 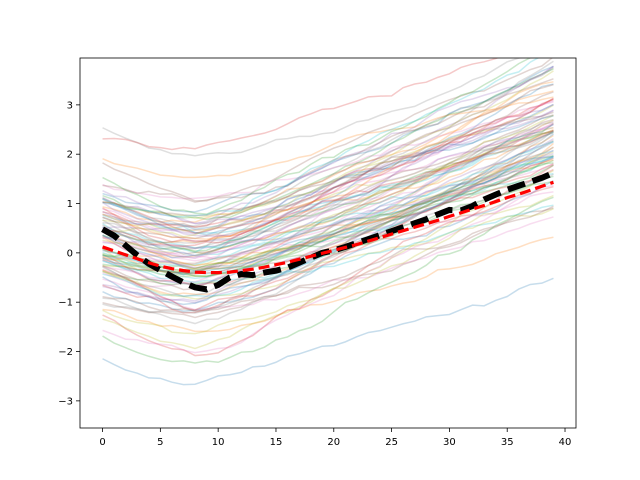 What do you see at coordinates (70, 253) in the screenshot?
I see `y-tick-label: 0` at bounding box center [70, 253].